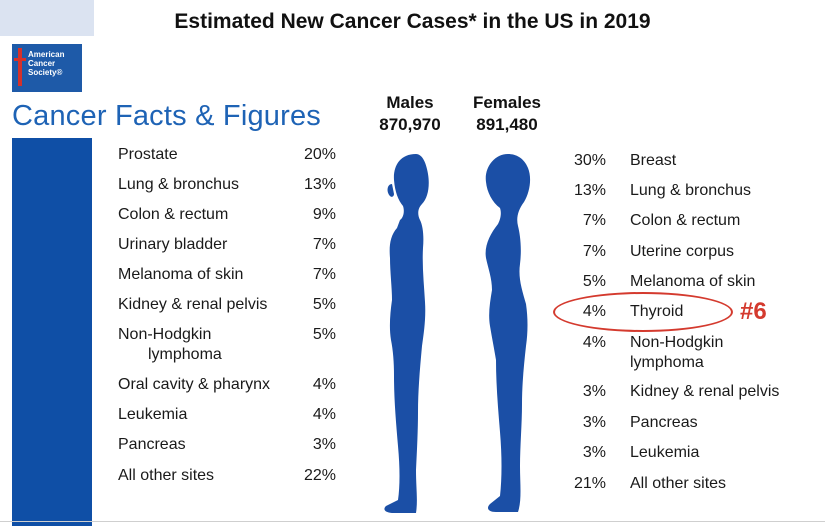 The width and height of the screenshot is (825, 530). Describe the element at coordinates (406, 333) in the screenshot. I see `male-silhouette-icon` at that location.